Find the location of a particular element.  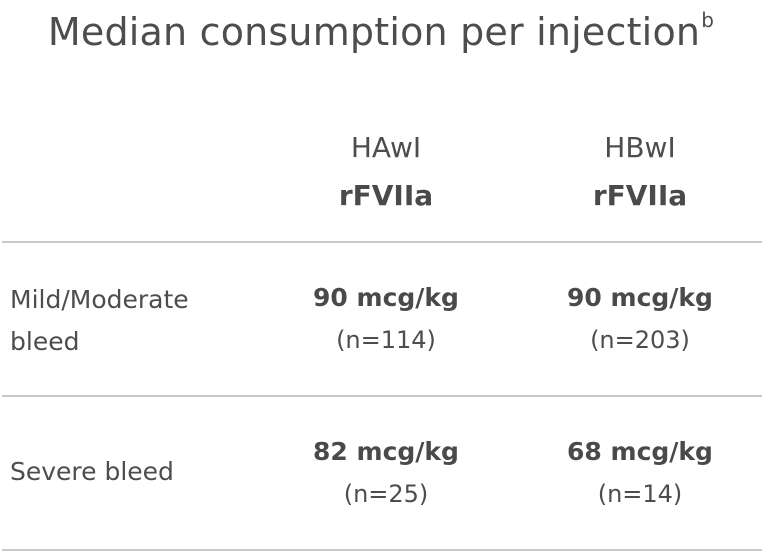

table-cell-mild-hawi: 90 mcg/kg (n=114) is located at coordinates (386, 320).